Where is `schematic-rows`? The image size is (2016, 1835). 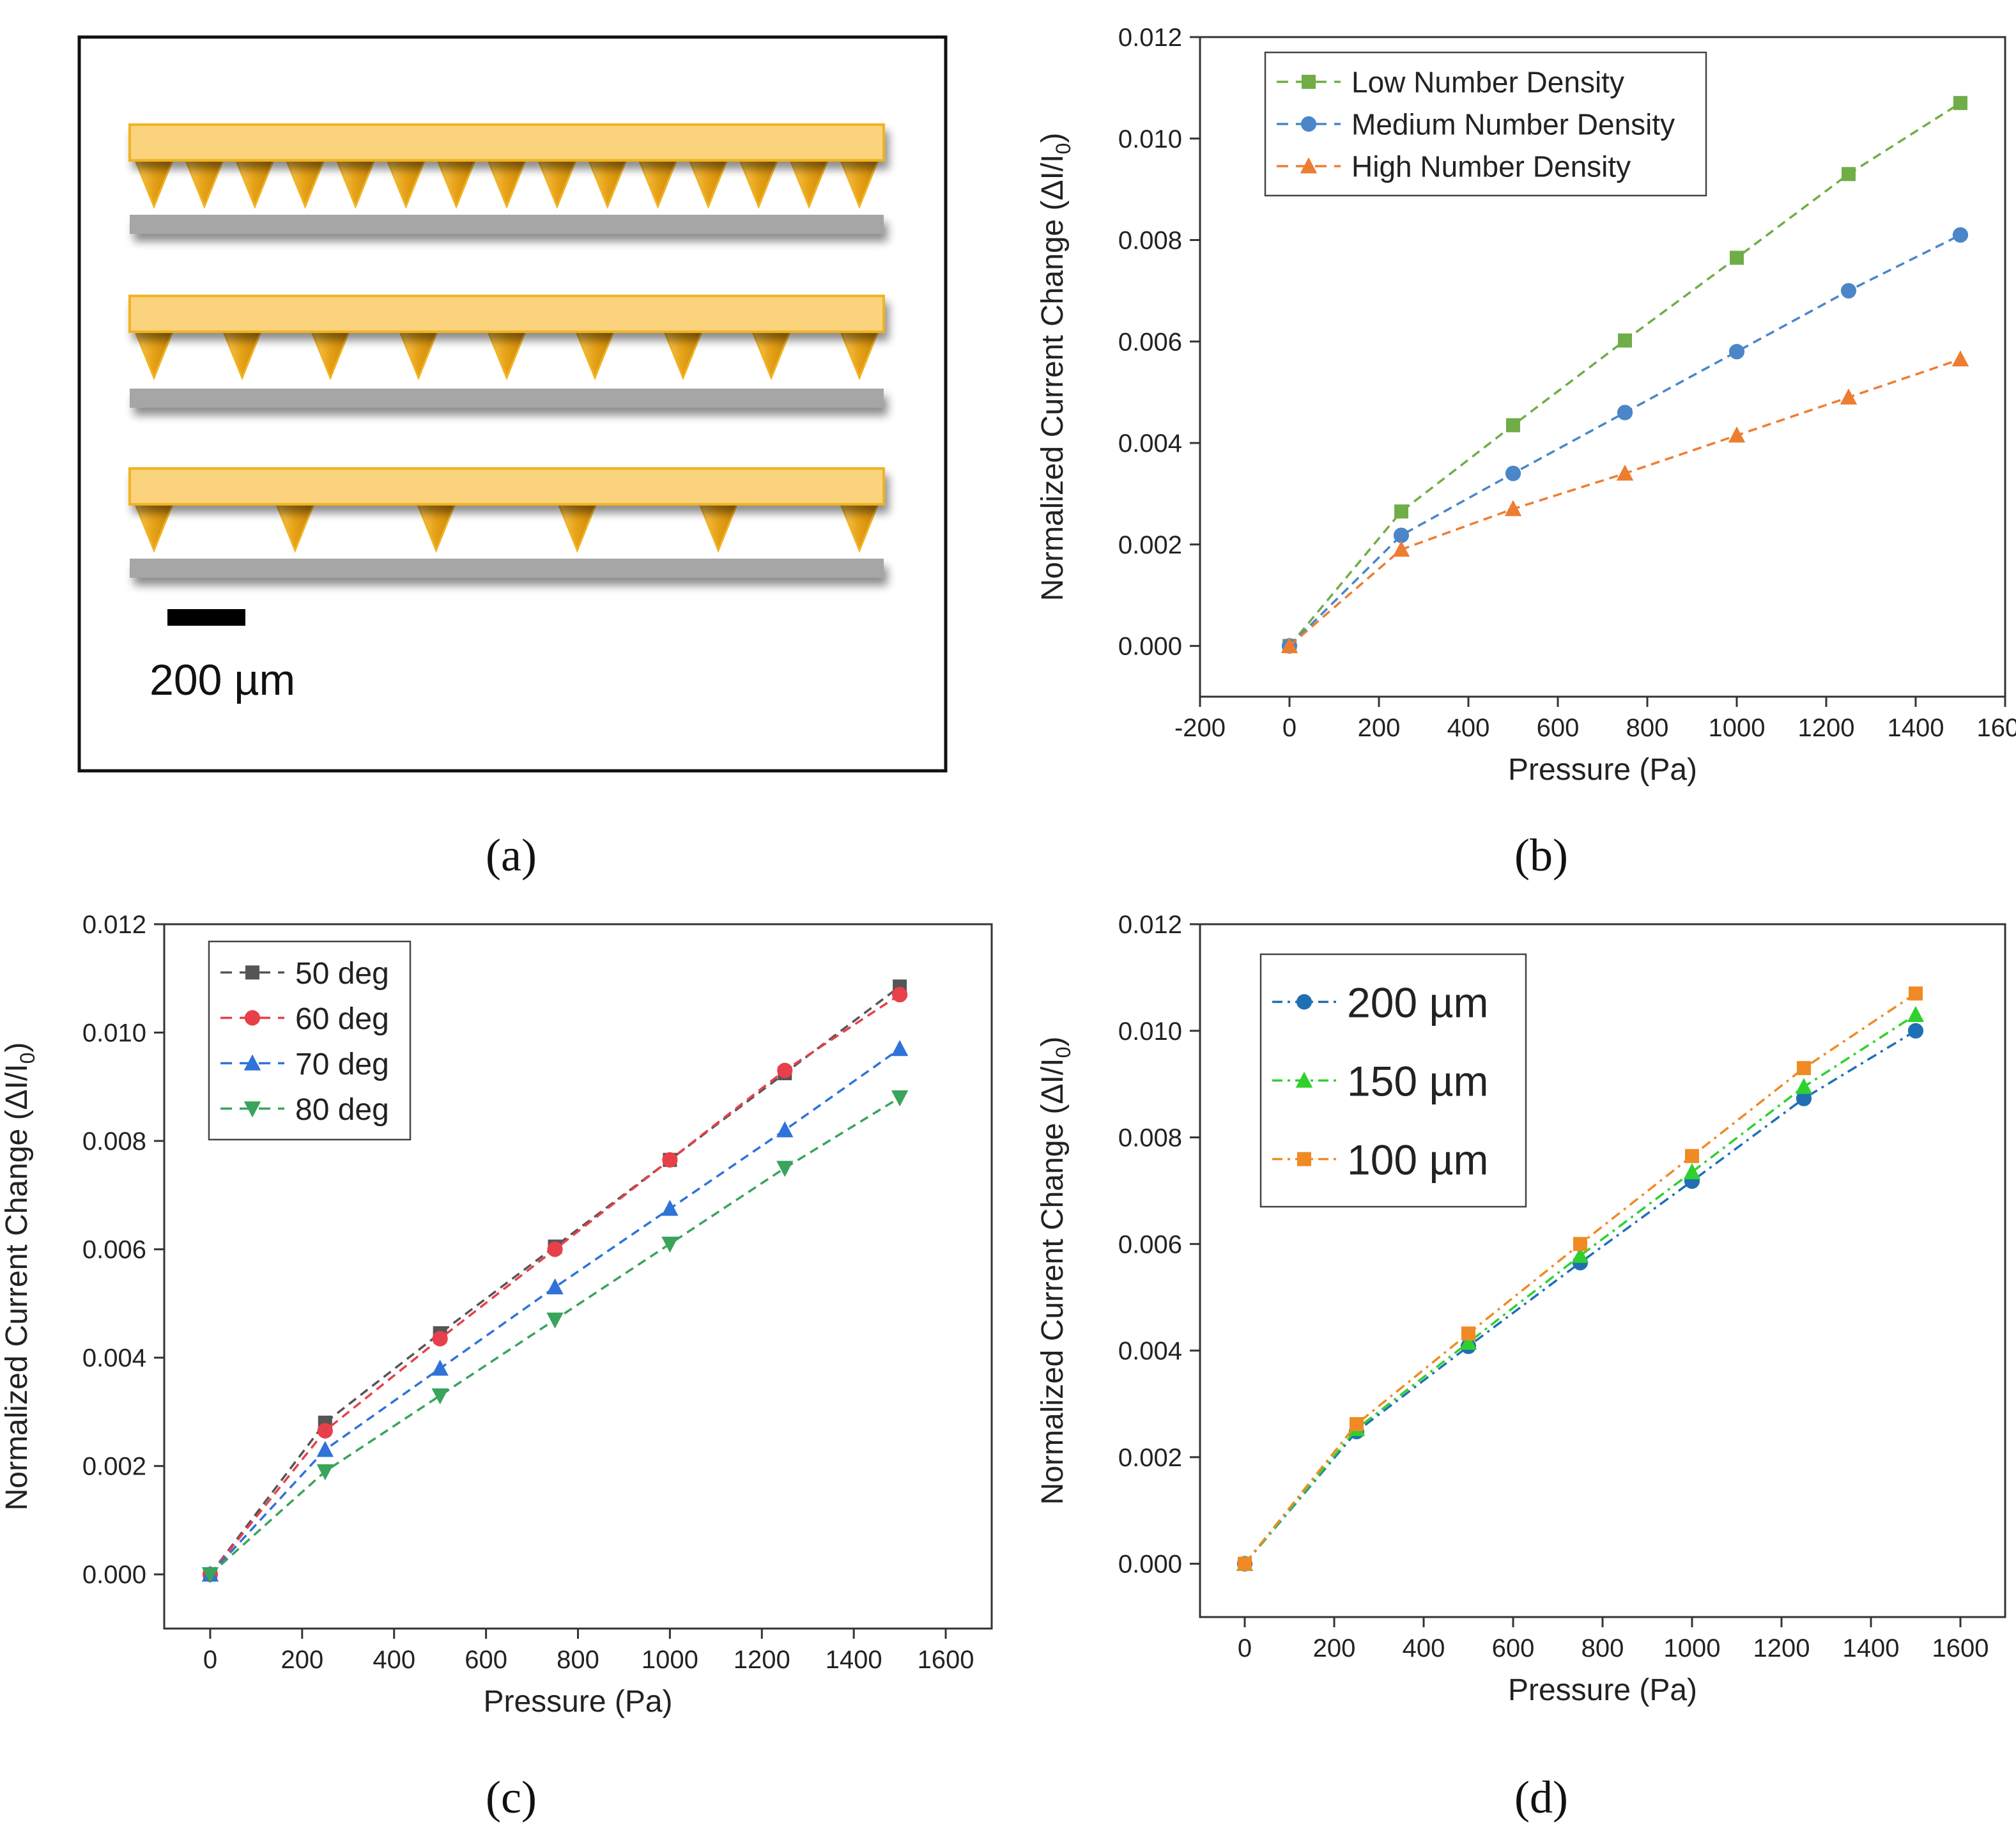 schematic-rows is located at coordinates (507, 351).